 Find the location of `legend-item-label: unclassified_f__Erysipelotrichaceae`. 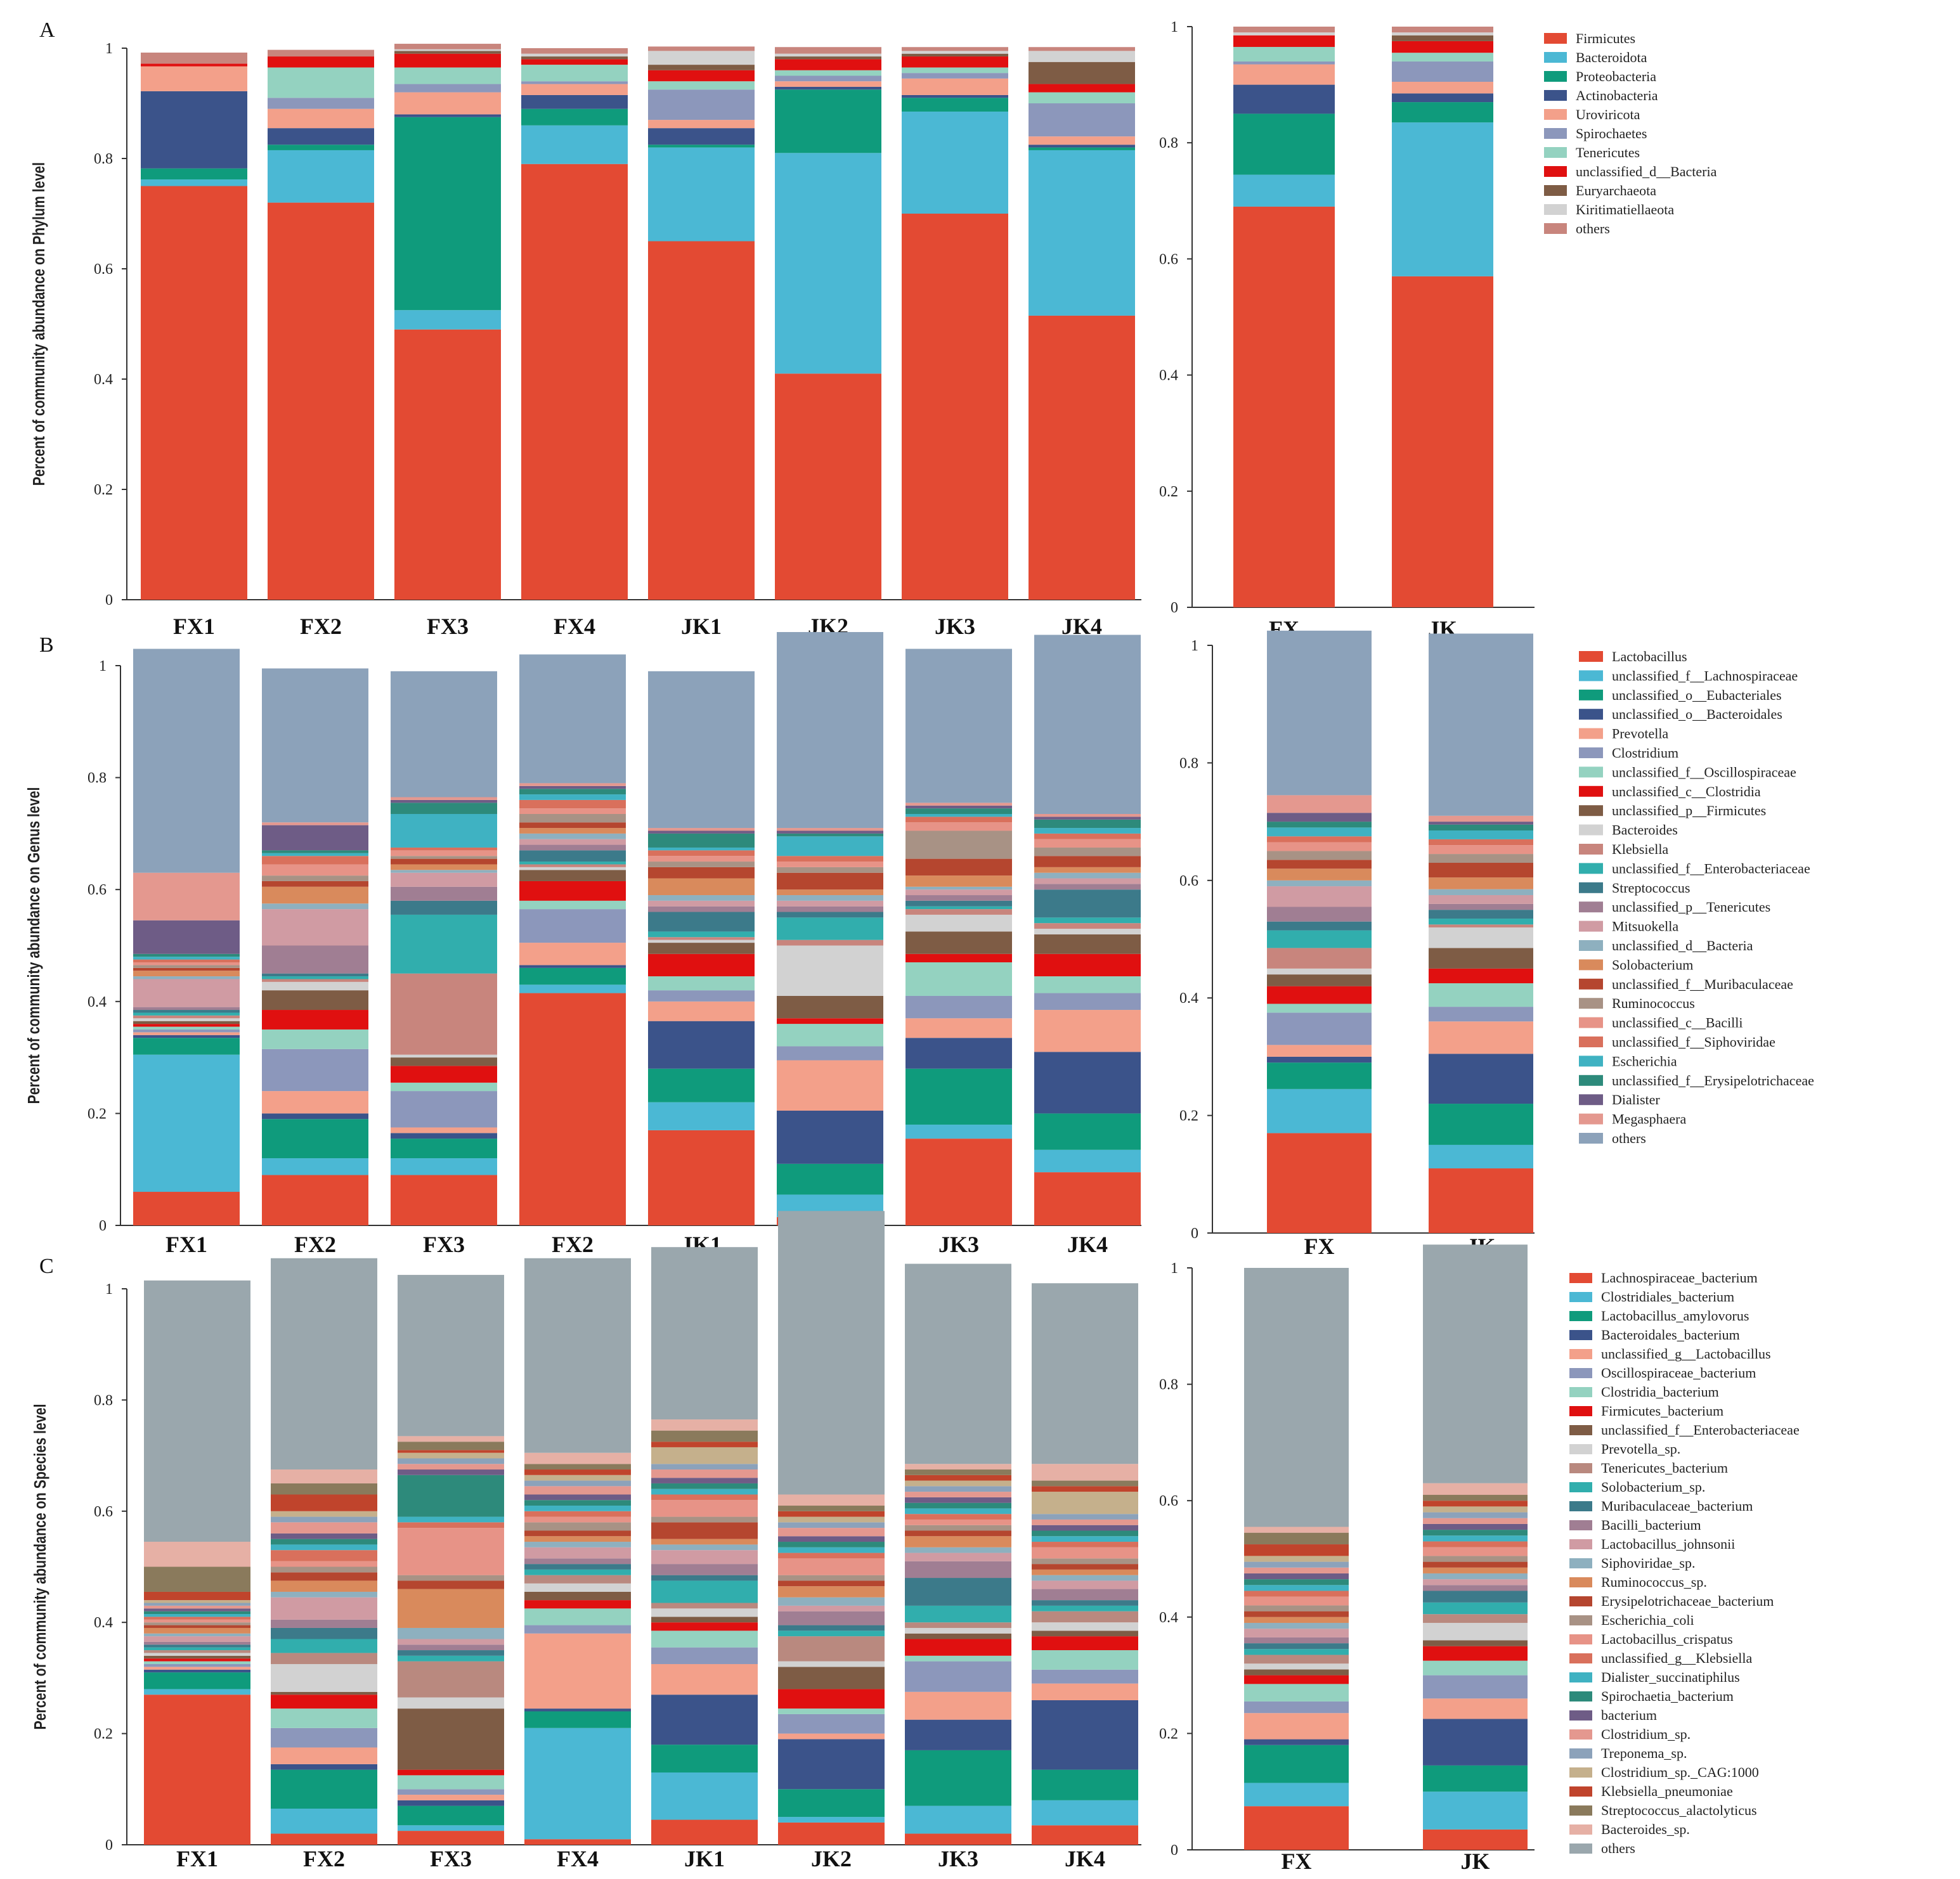

legend-item-label: unclassified_f__Erysipelotrichaceae is located at coordinates (1713, 1080).